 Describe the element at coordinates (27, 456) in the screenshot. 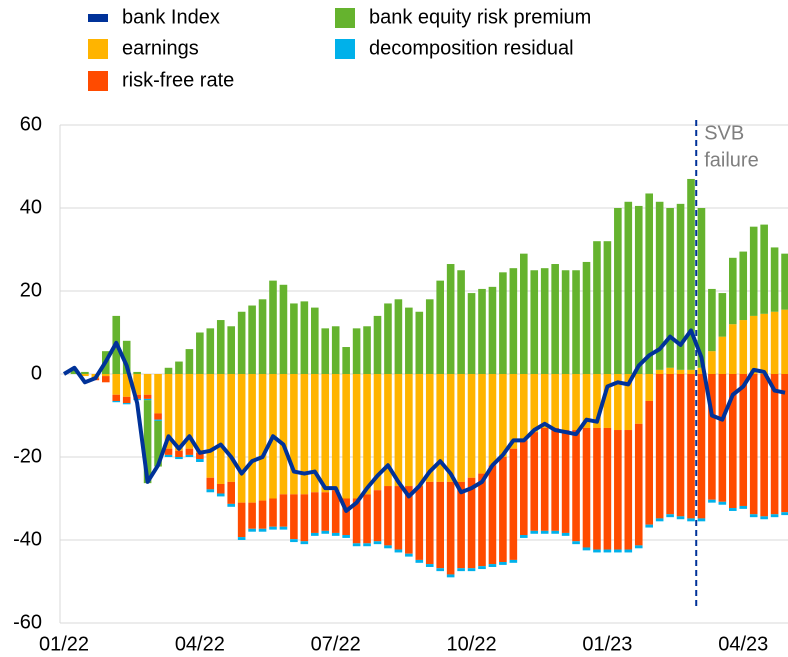

I see `y-tick-label: -20` at that location.